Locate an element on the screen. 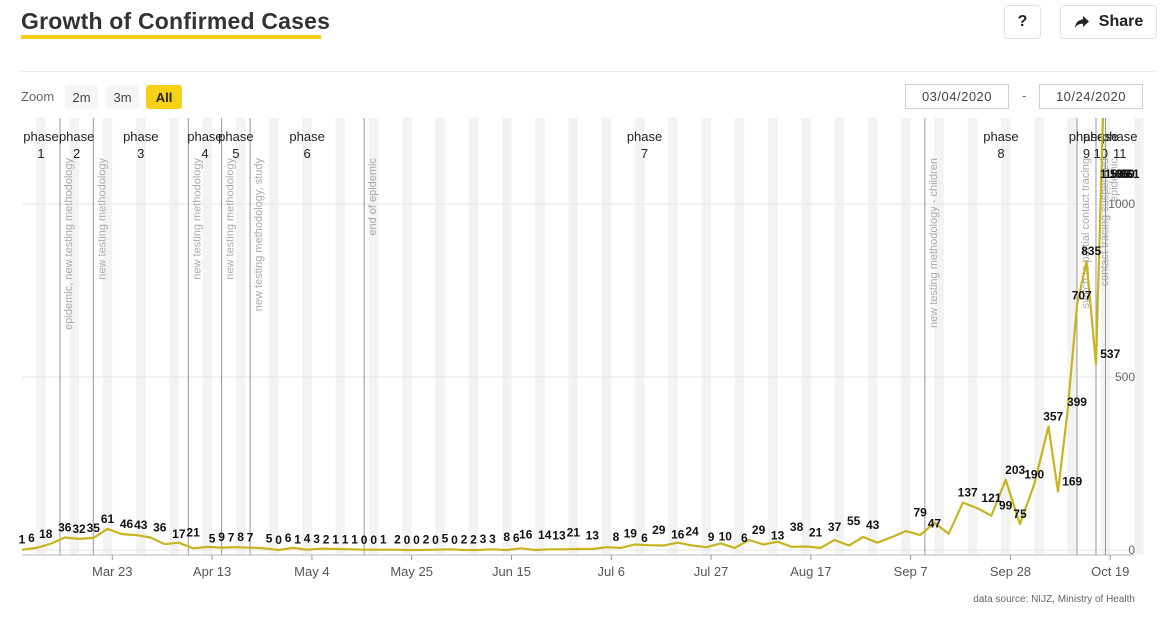 The image size is (1170, 628). zoom-3m-button: 3m is located at coordinates (122, 97).